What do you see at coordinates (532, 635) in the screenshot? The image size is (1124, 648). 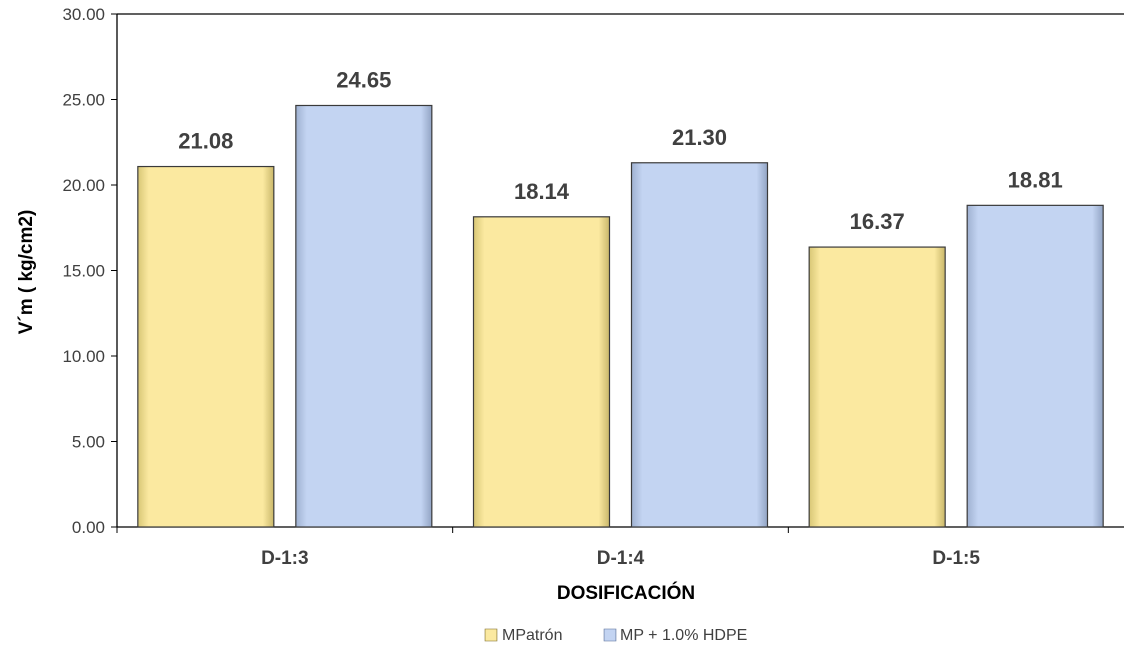 I see `legend-label-mpatron: MPatrón` at bounding box center [532, 635].